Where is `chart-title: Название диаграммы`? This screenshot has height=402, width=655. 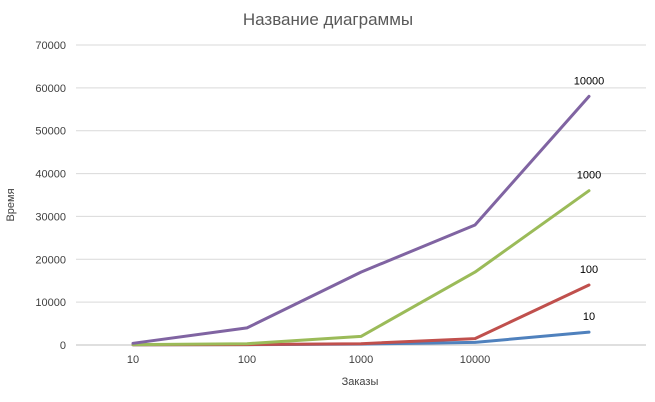 chart-title: Название диаграммы is located at coordinates (328, 19).